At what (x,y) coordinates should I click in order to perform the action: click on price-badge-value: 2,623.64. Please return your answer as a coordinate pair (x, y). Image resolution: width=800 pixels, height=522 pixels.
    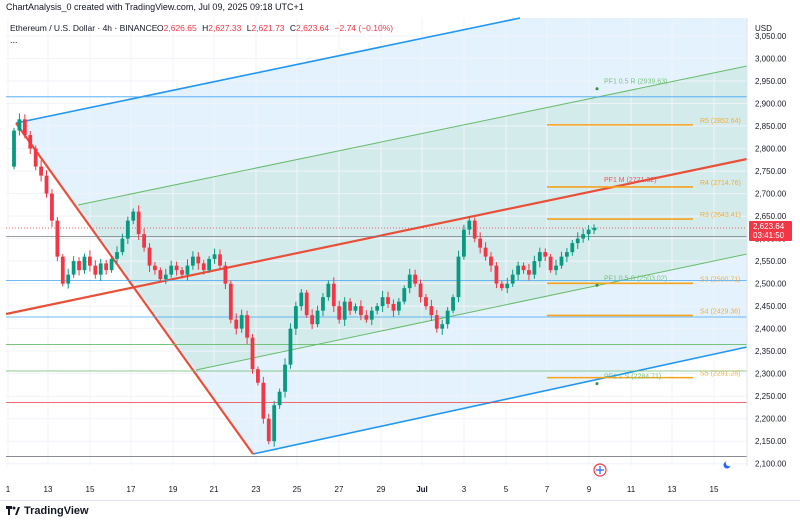
    Looking at the image, I should click on (769, 226).